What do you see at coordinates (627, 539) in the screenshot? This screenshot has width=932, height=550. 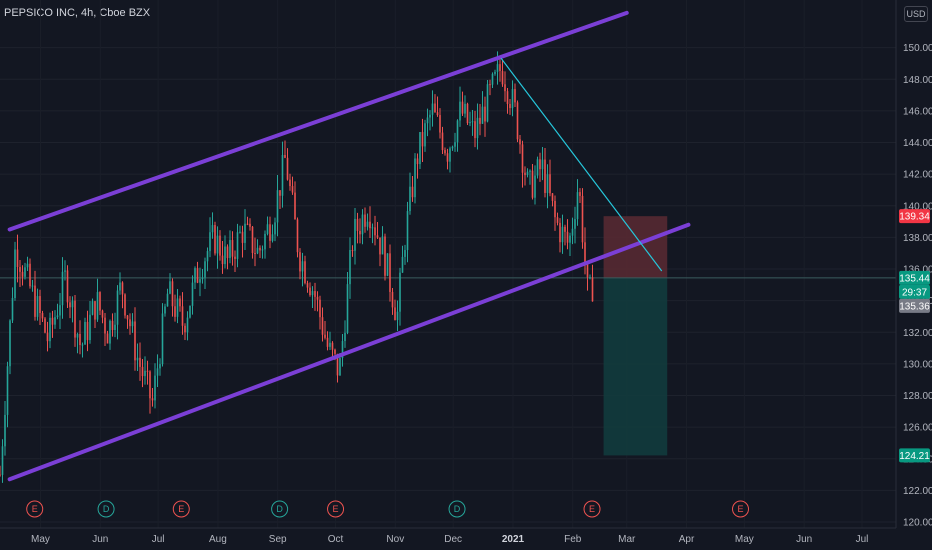 I see `time-tick-label: Mar` at bounding box center [627, 539].